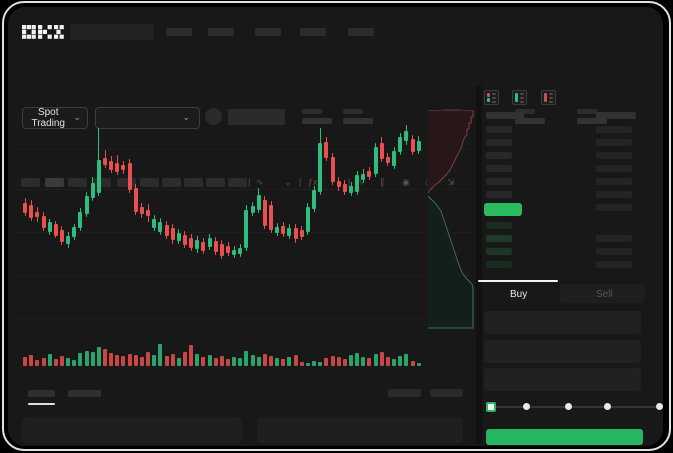  Describe the element at coordinates (260, 182) in the screenshot. I see `indicators-icon: ∿` at that location.